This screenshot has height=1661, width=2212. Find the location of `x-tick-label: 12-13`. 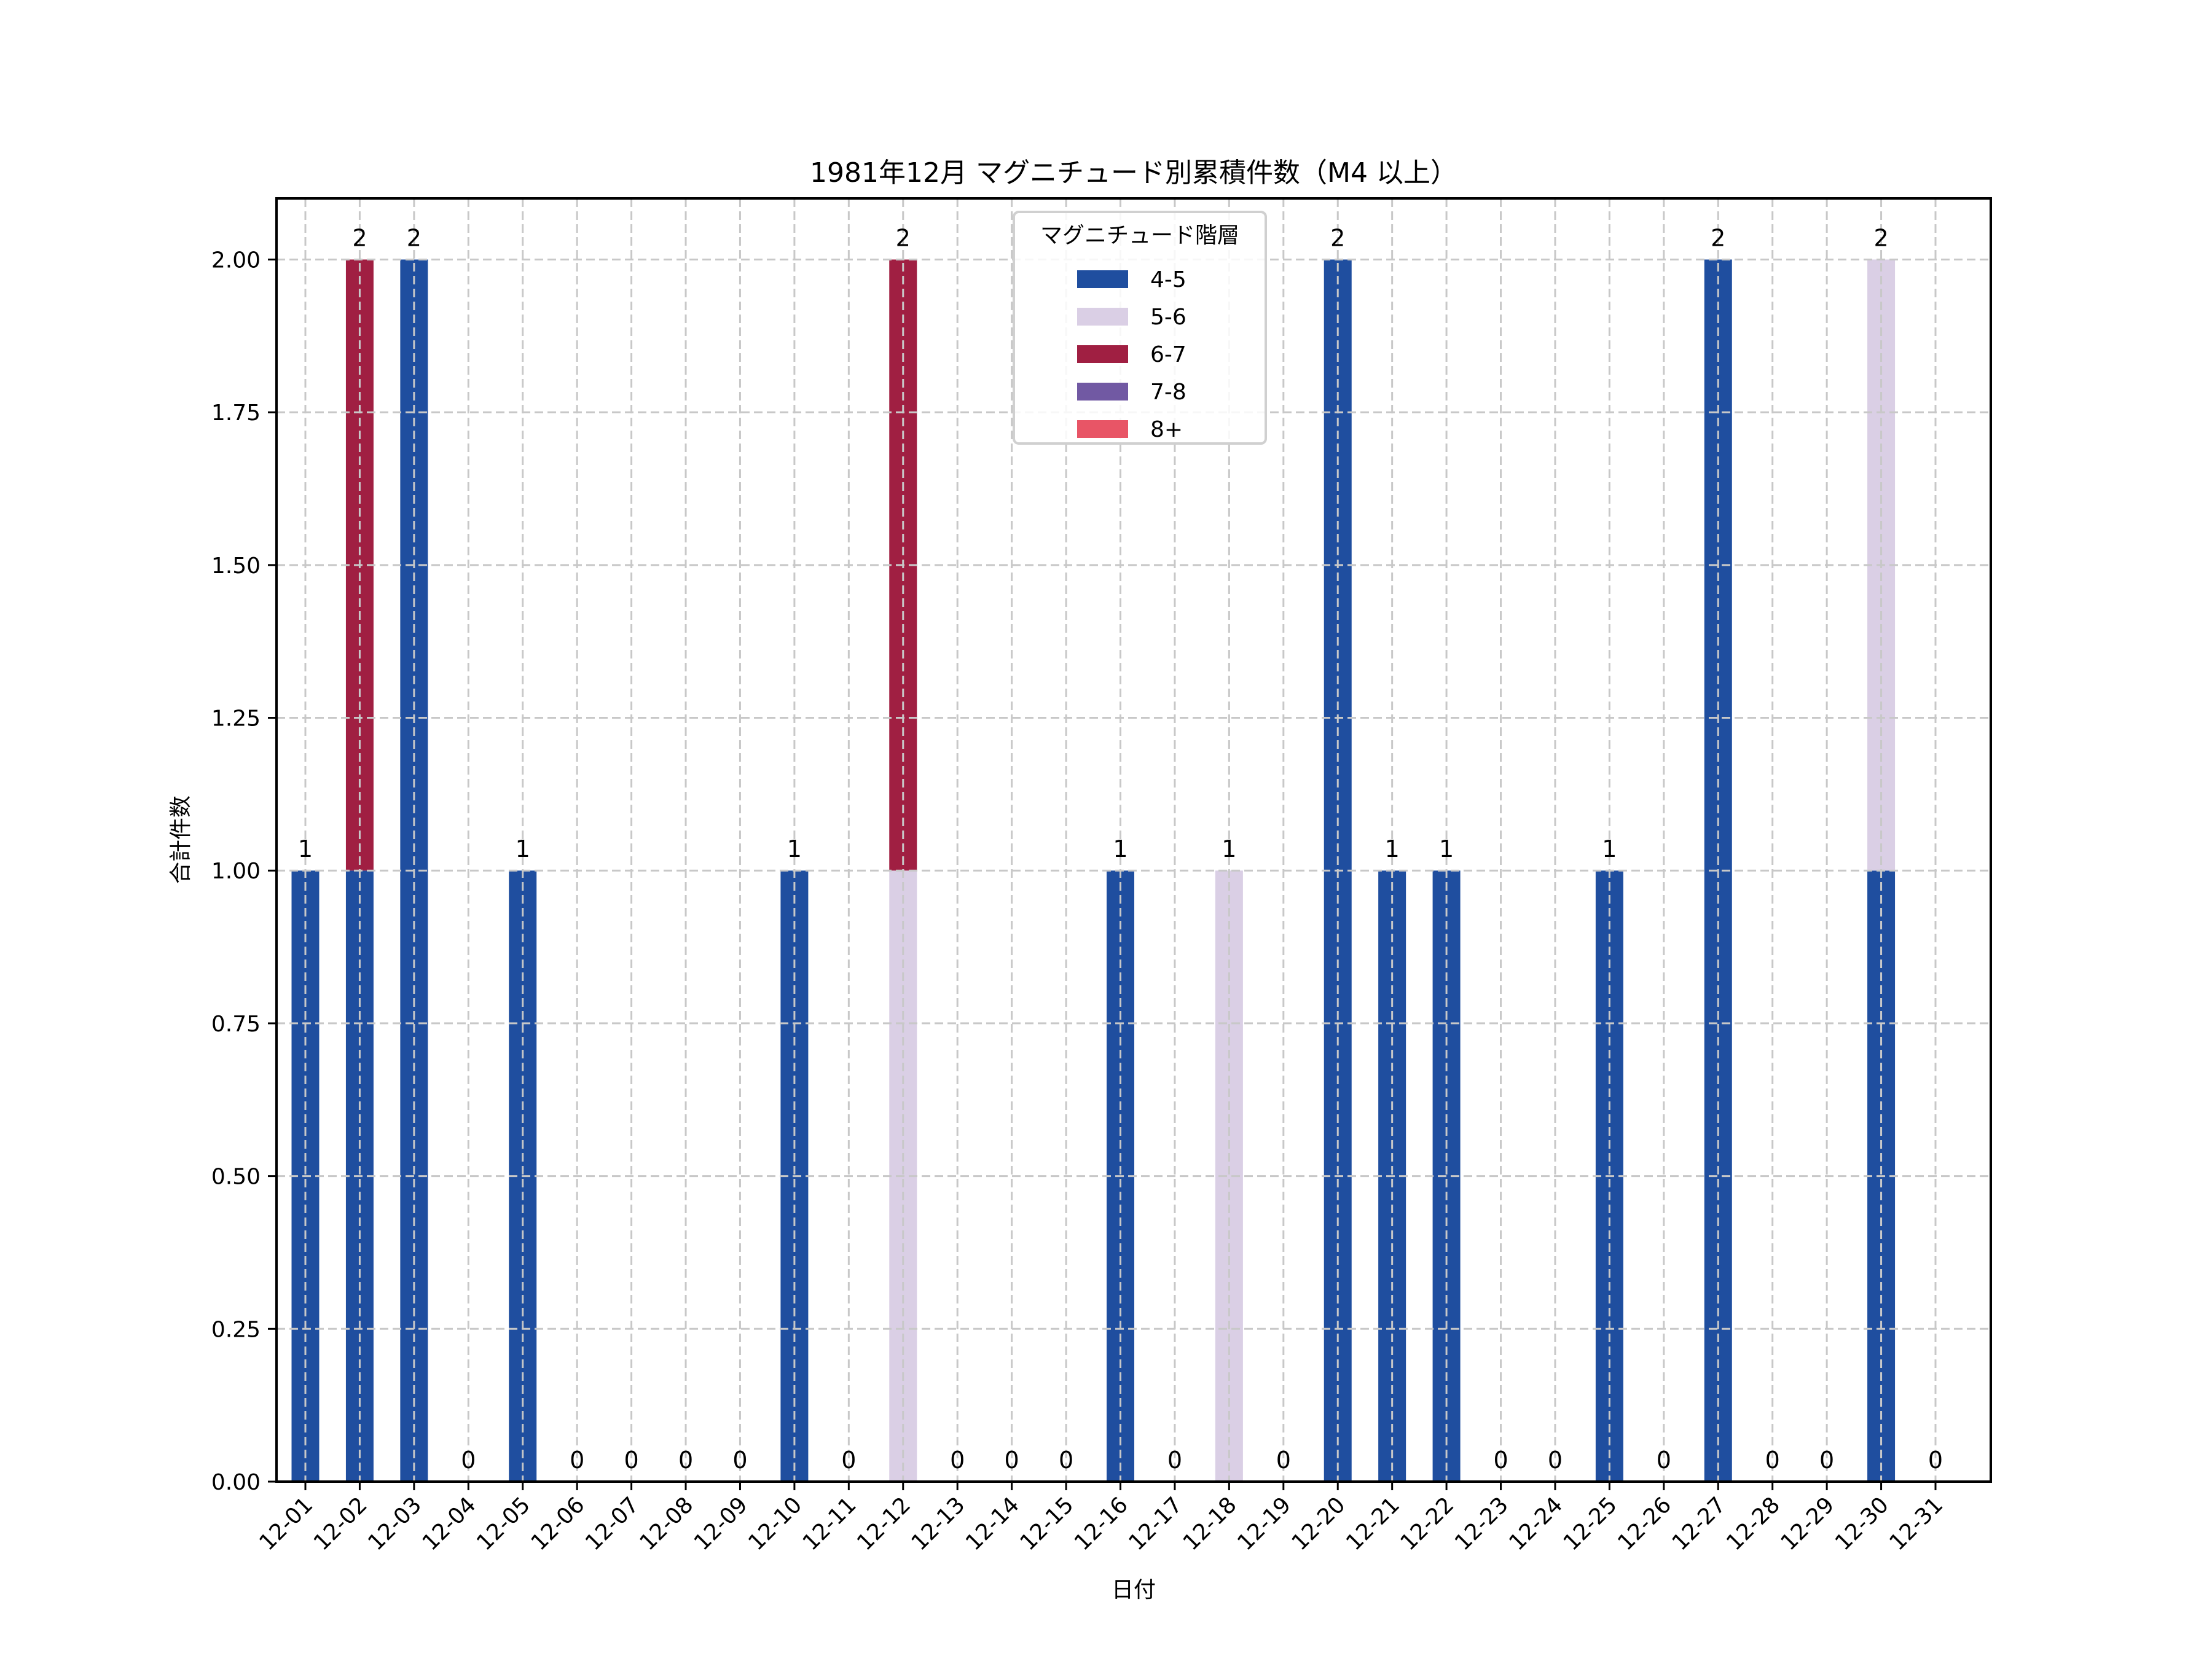

x-tick-label: 12-13 is located at coordinates (938, 1523).